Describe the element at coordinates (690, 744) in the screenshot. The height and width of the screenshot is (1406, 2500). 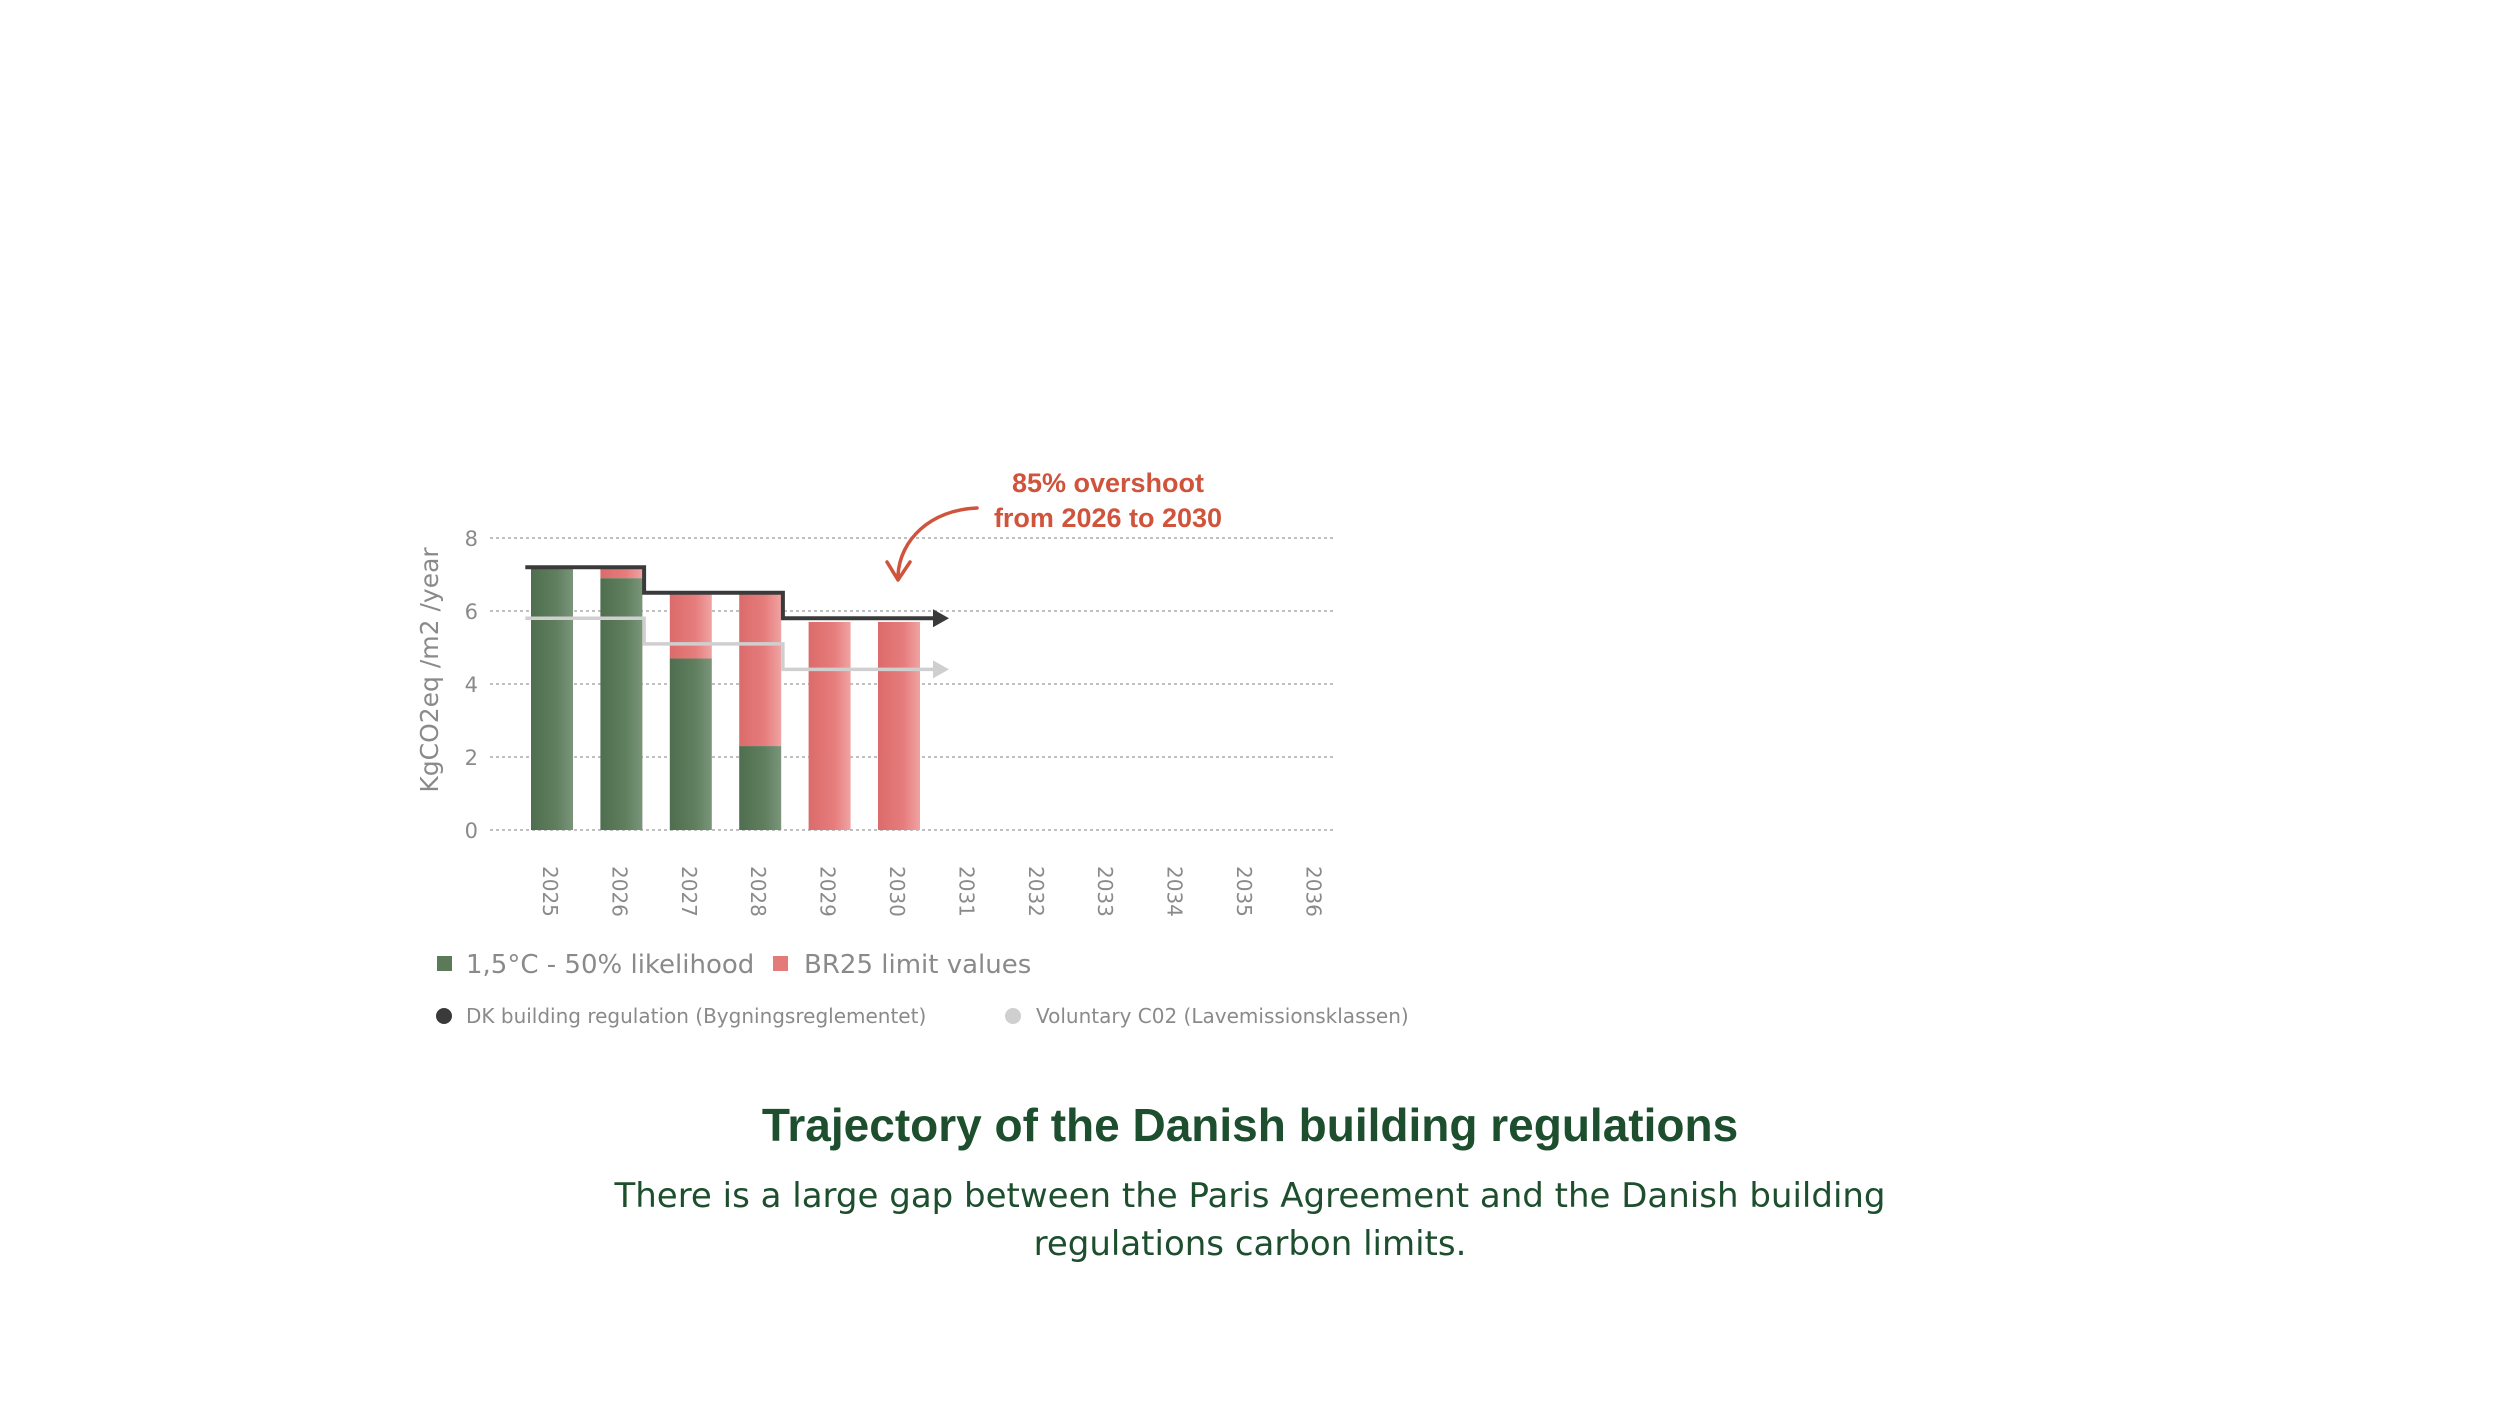
I see `bar-green-2027` at that location.